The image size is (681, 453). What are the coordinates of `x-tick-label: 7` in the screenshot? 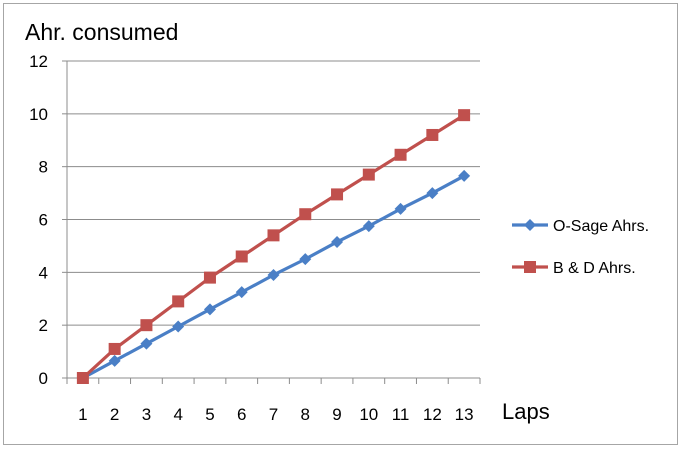 It's located at (273, 414).